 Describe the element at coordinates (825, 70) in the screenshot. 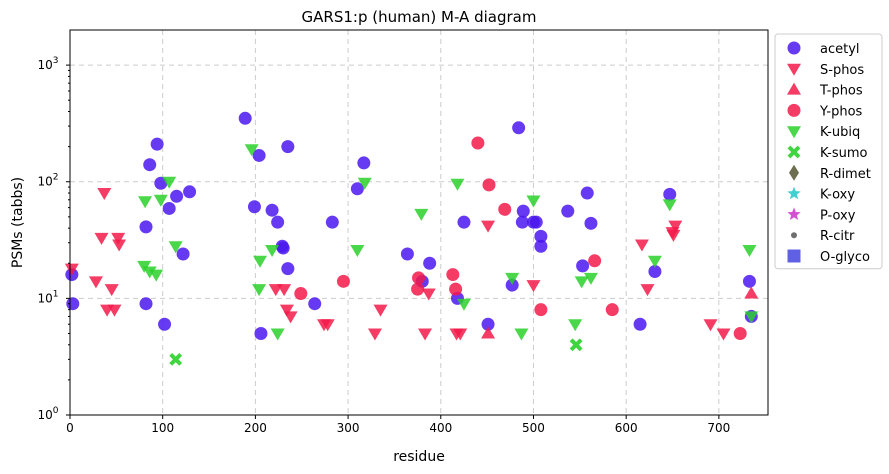

I see `legend-item: S-phos` at that location.